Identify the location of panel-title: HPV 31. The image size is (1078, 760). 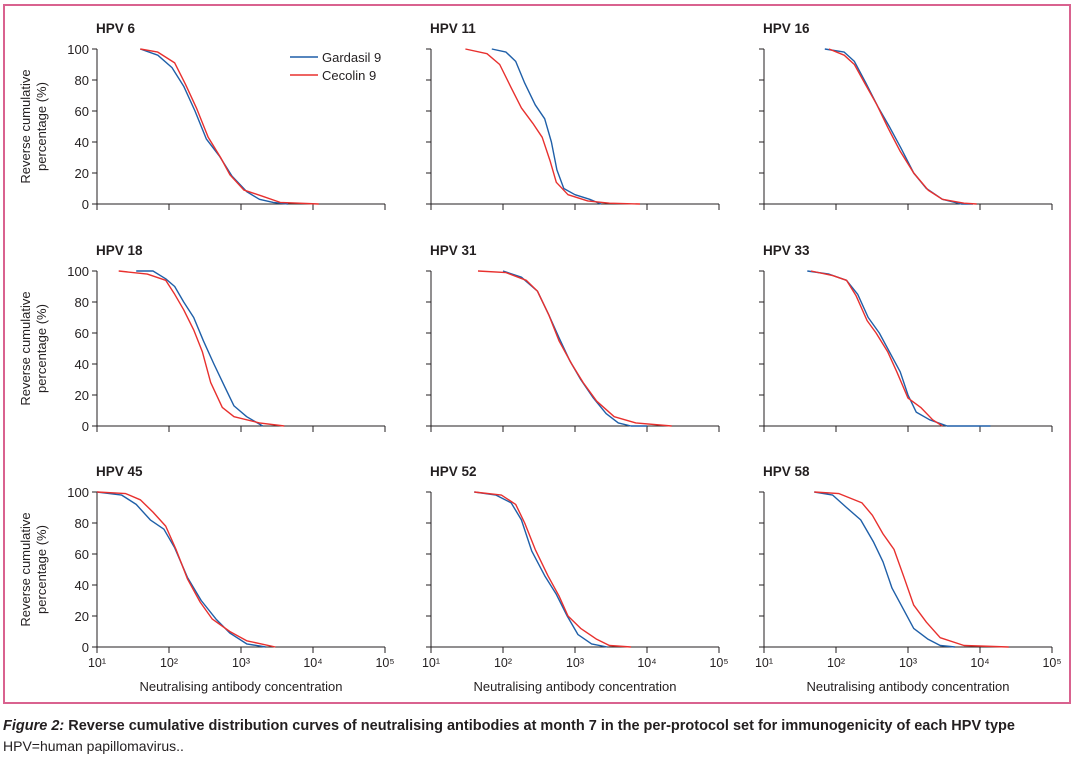
(453, 250).